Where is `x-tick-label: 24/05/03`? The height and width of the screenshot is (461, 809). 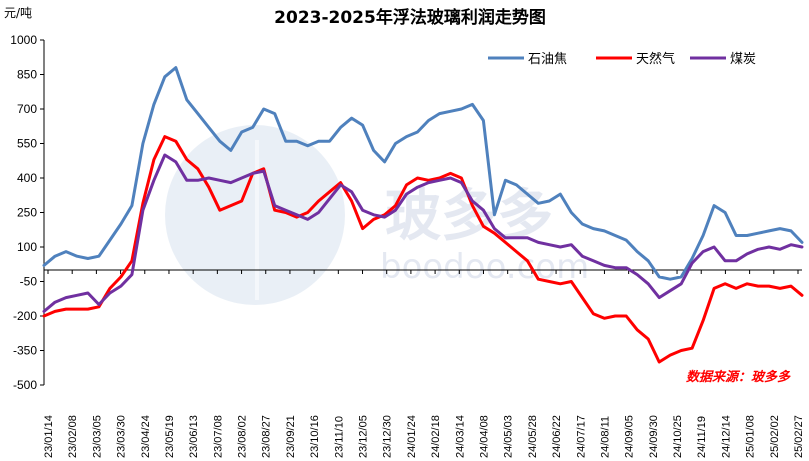
x-tick-label: 24/05/03 is located at coordinates (509, 436).